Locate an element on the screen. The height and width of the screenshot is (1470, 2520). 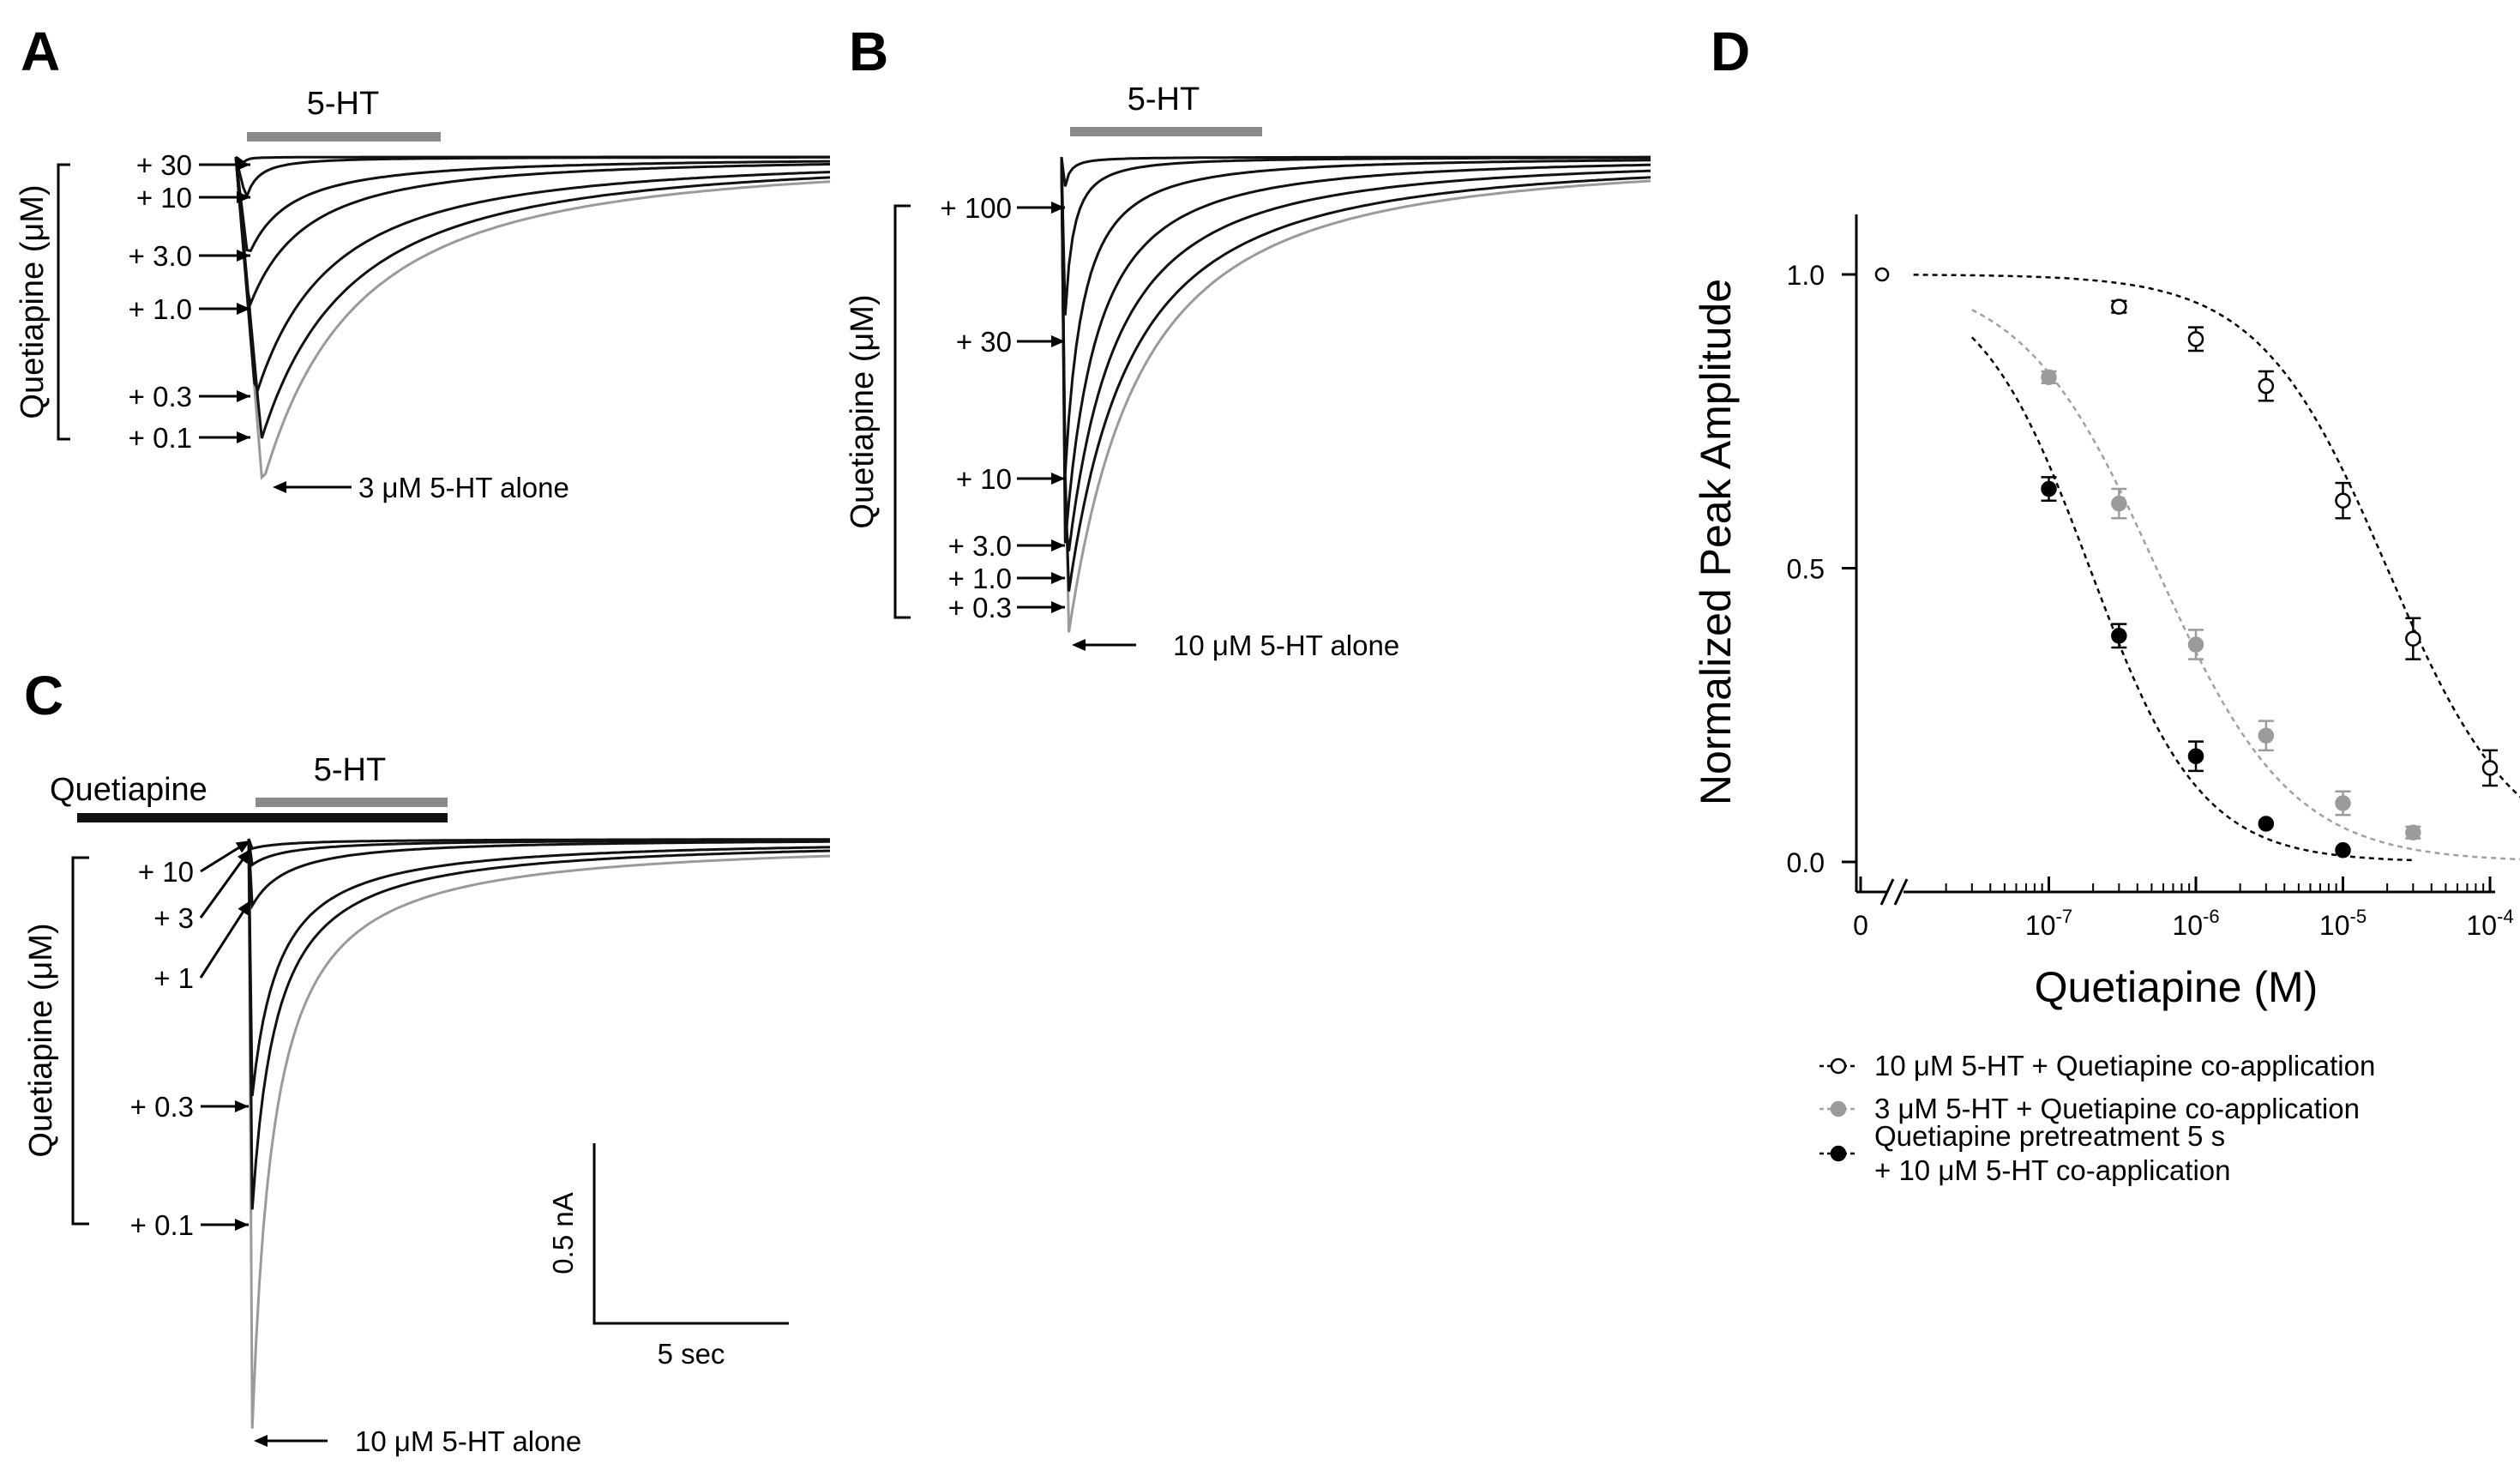
x-tick-exponent: -4 is located at coordinates (2505, 916).